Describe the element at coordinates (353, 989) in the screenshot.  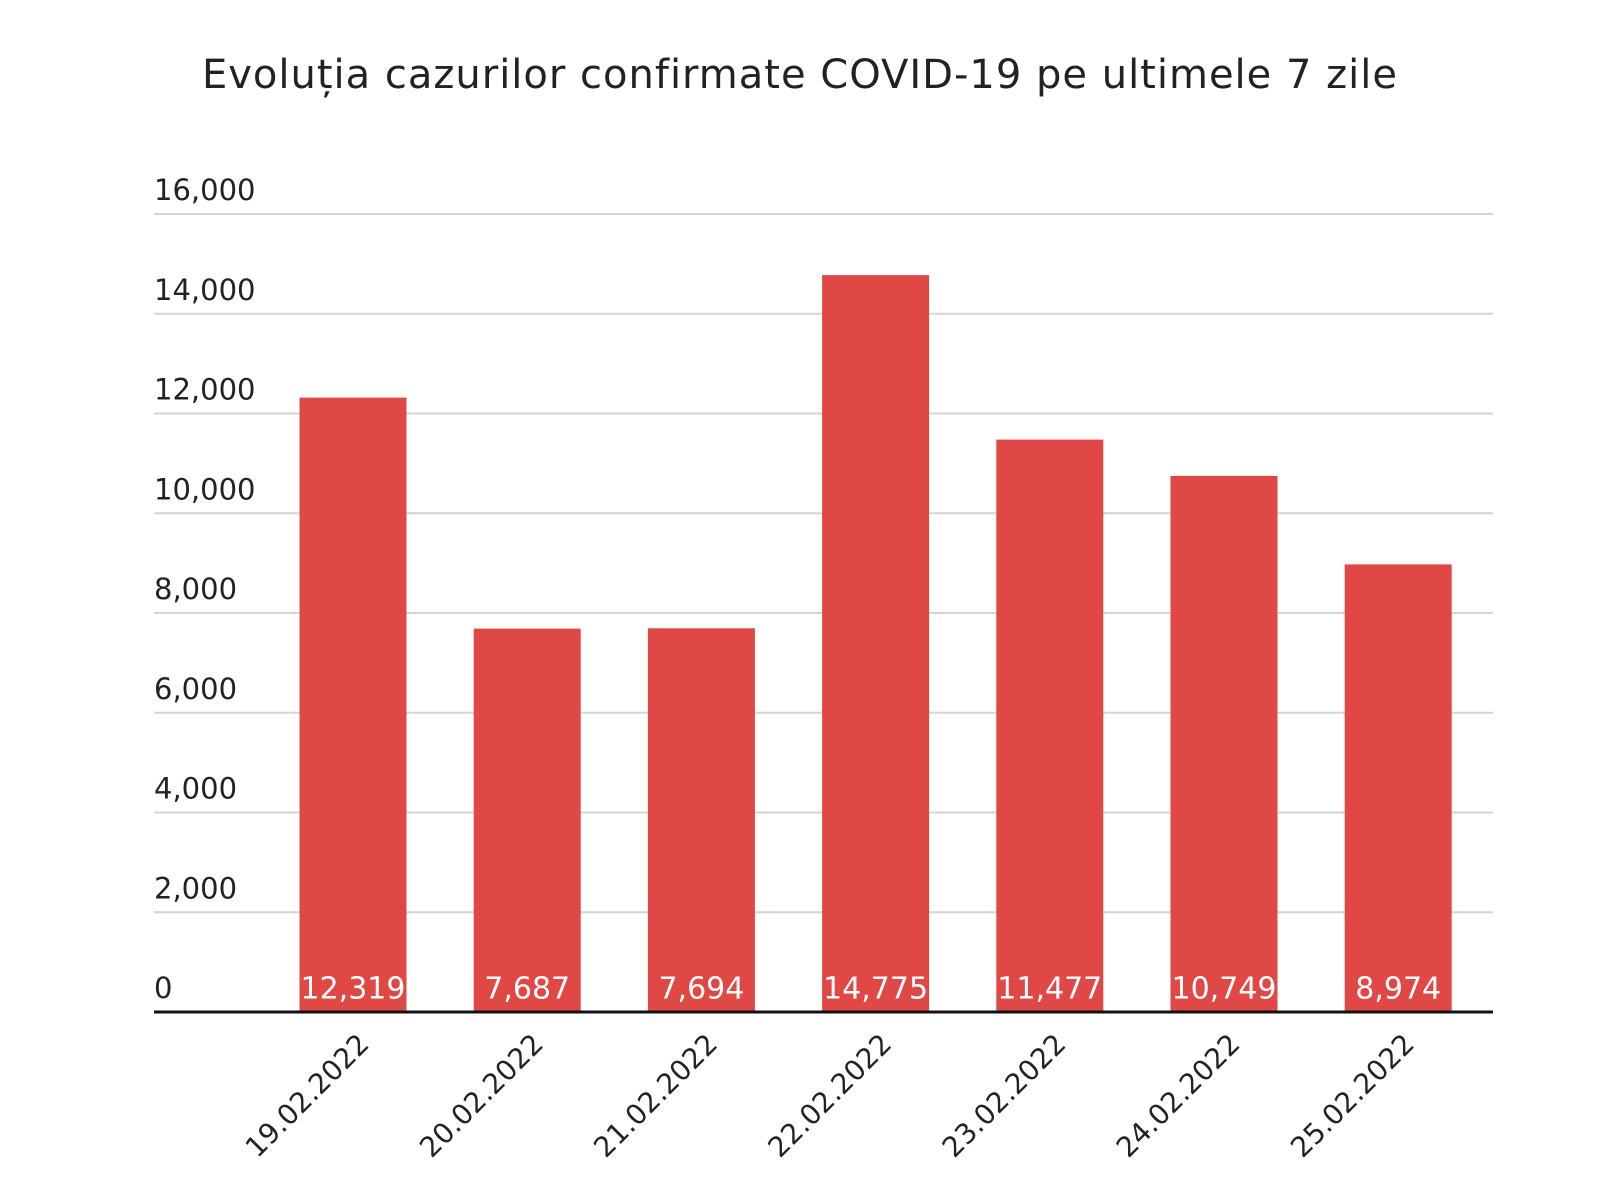
I see `value-label: 12,319` at that location.